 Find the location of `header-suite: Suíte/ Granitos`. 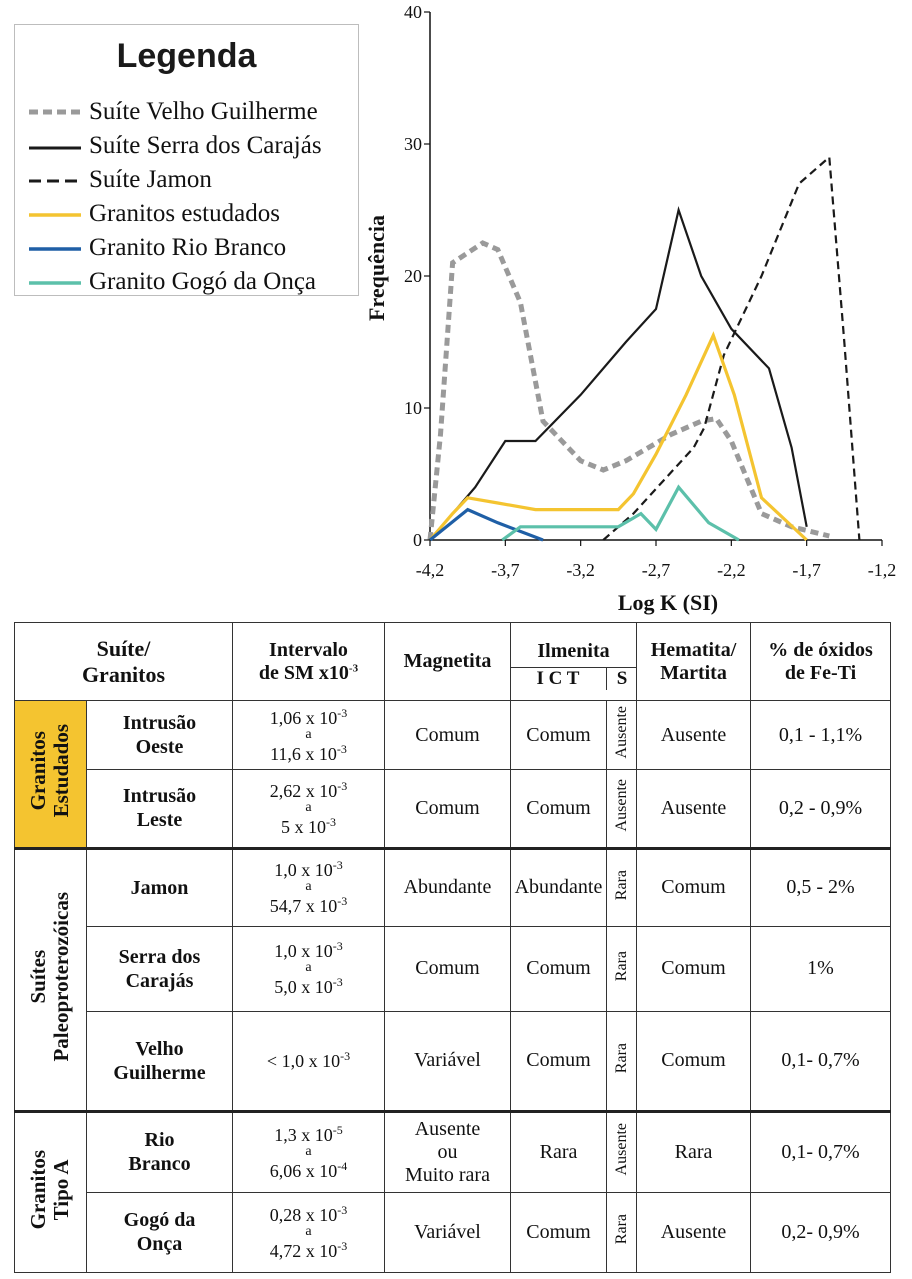

header-suite: Suíte/ Granitos is located at coordinates (123, 661).